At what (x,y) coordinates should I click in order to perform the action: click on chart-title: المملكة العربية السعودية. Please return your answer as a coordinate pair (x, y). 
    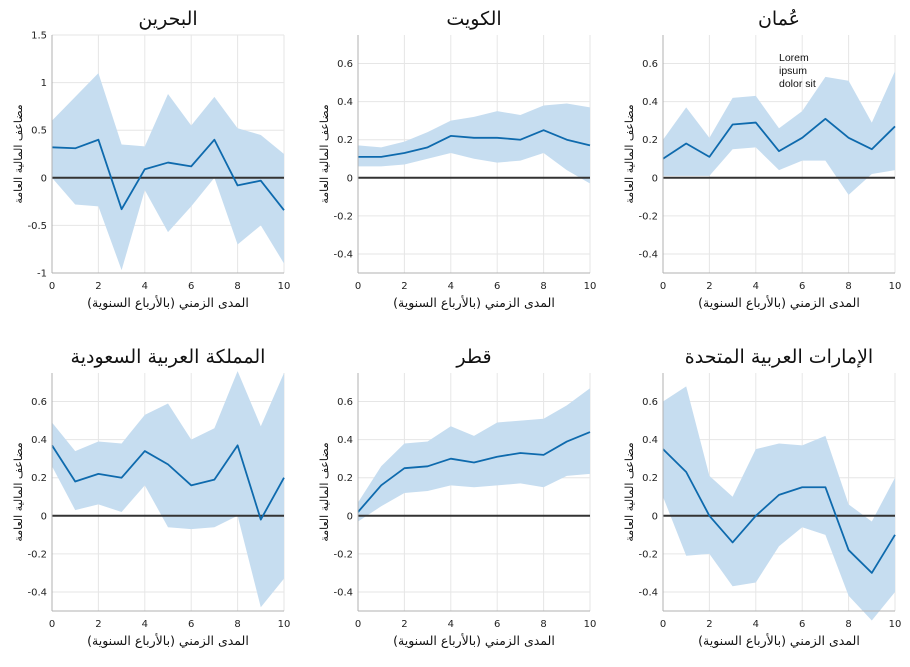
    Looking at the image, I should click on (168, 357).